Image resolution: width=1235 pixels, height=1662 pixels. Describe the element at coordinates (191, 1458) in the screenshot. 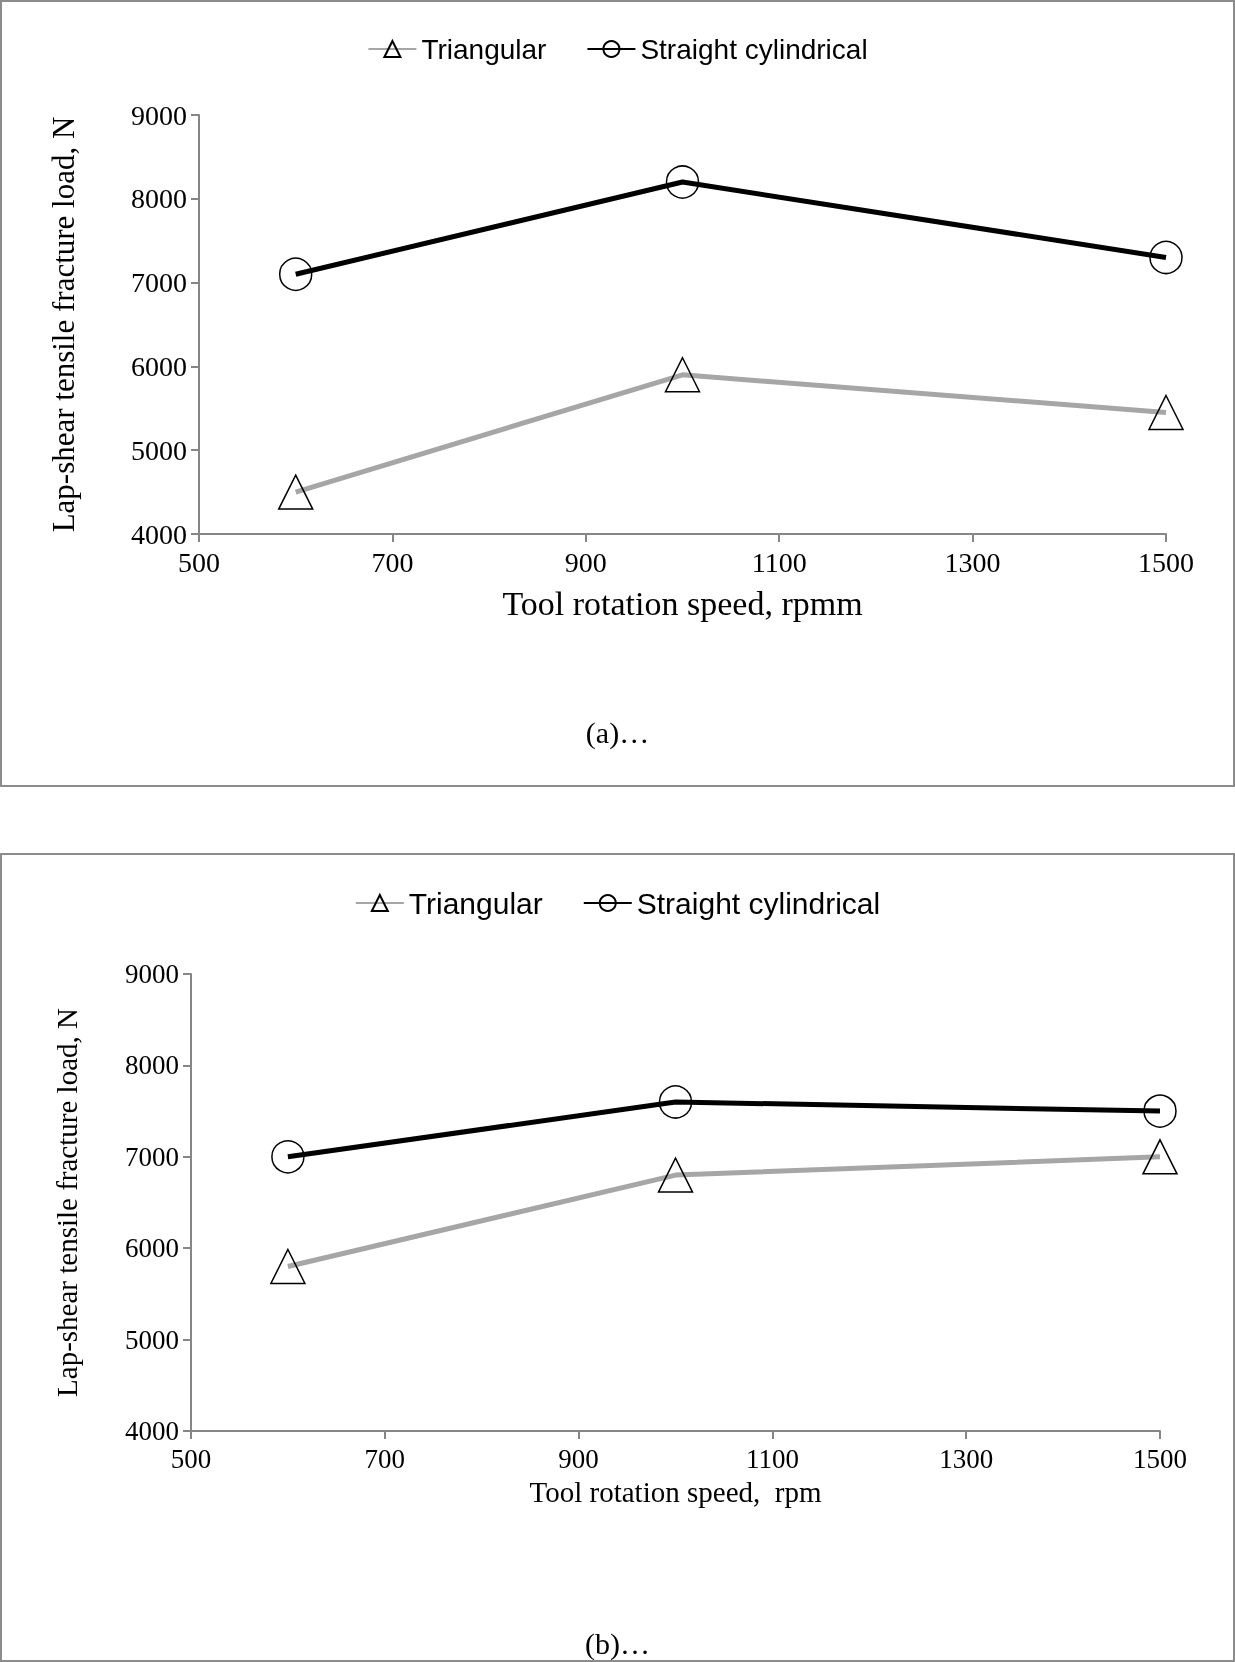

I see `x-tick-label: 500` at that location.